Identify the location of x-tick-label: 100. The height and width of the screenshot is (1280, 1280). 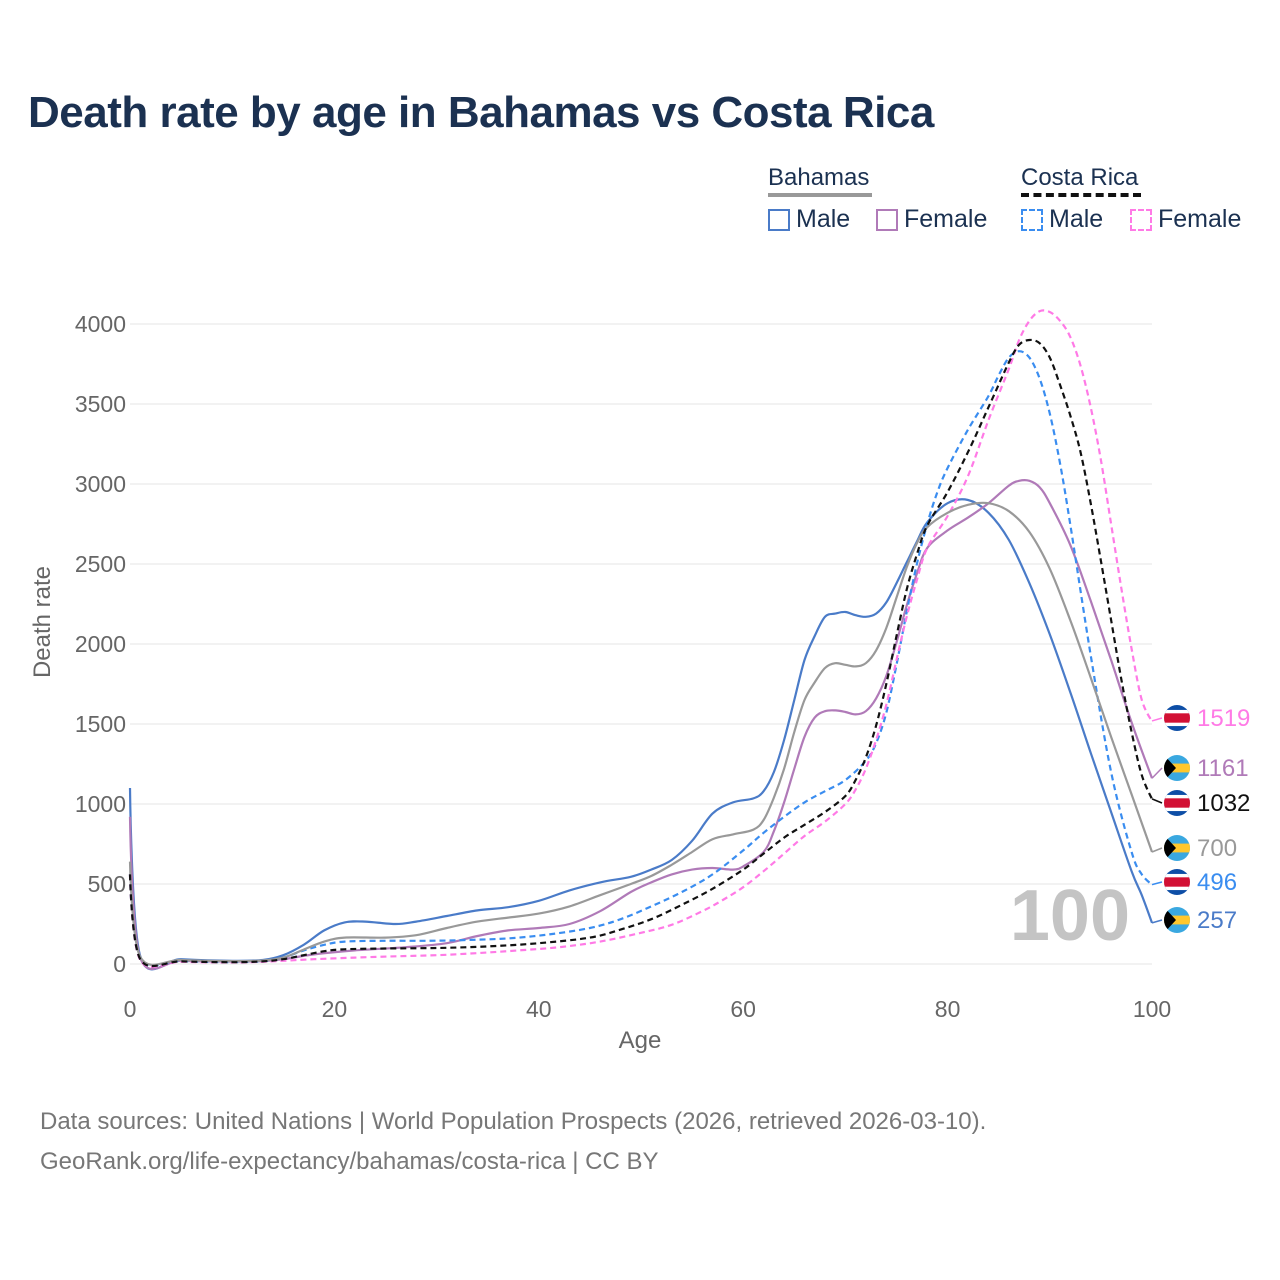
(1152, 1009).